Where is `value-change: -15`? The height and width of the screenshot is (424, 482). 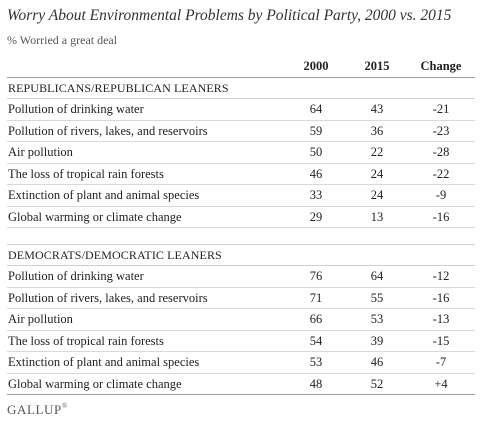
value-change: -15 is located at coordinates (441, 340).